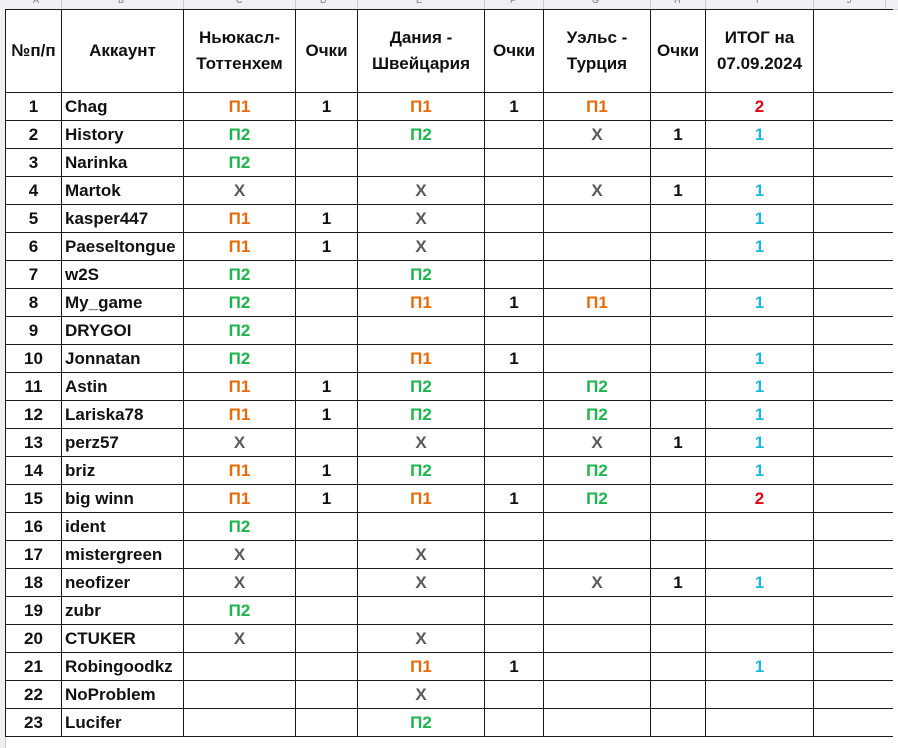 The width and height of the screenshot is (898, 748). I want to click on account-name: Lucifer, so click(122, 722).